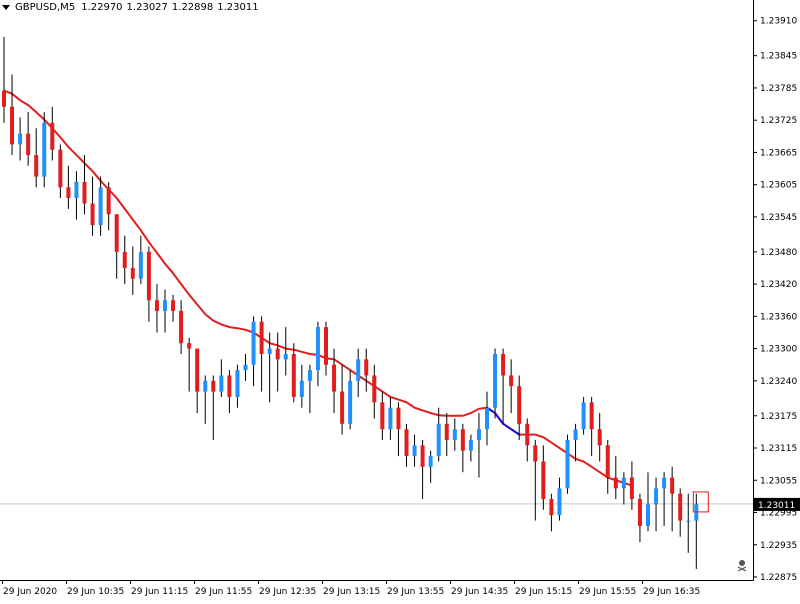 Image resolution: width=800 pixels, height=604 pixels. What do you see at coordinates (415, 592) in the screenshot?
I see `x-tick-label: 29 Jun 13:55` at bounding box center [415, 592].